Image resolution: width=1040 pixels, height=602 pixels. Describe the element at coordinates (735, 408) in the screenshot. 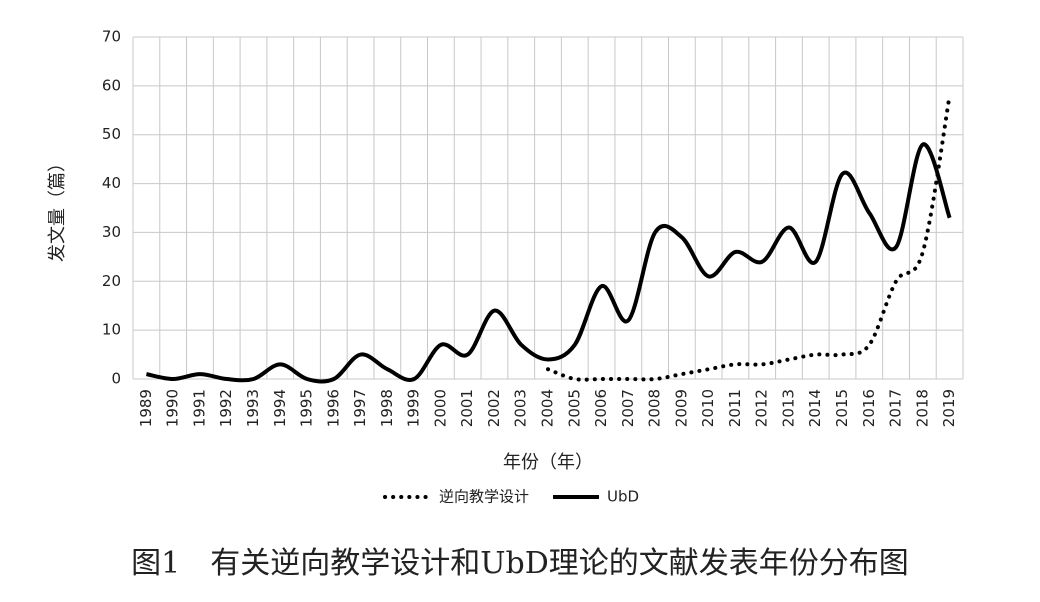

I see `x-tick-label: 2011` at that location.